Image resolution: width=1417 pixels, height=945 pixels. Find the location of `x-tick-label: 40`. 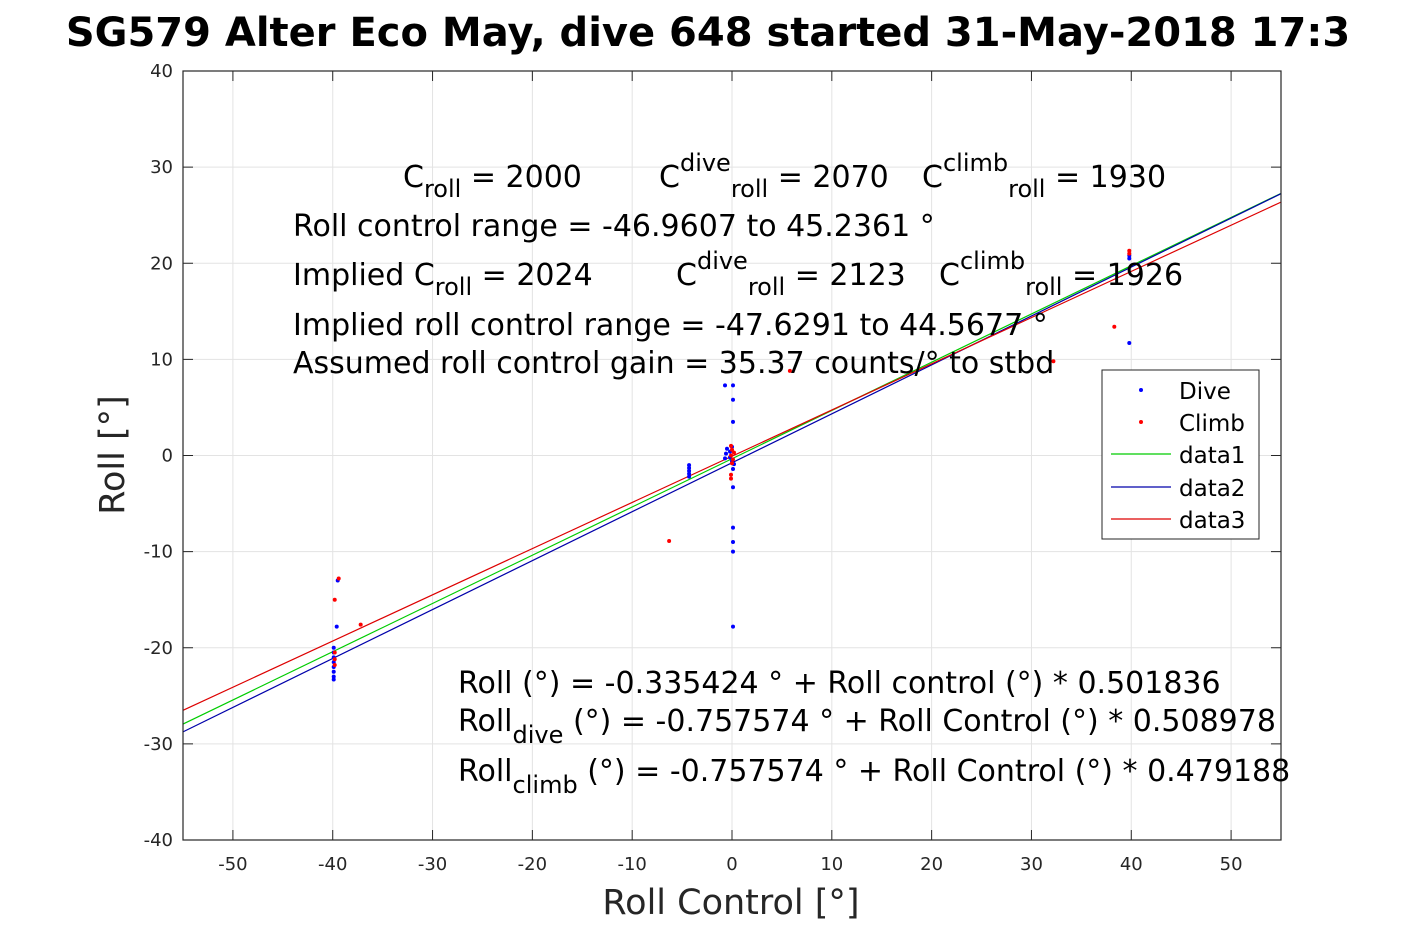

x-tick-label: 40 is located at coordinates (1131, 864).